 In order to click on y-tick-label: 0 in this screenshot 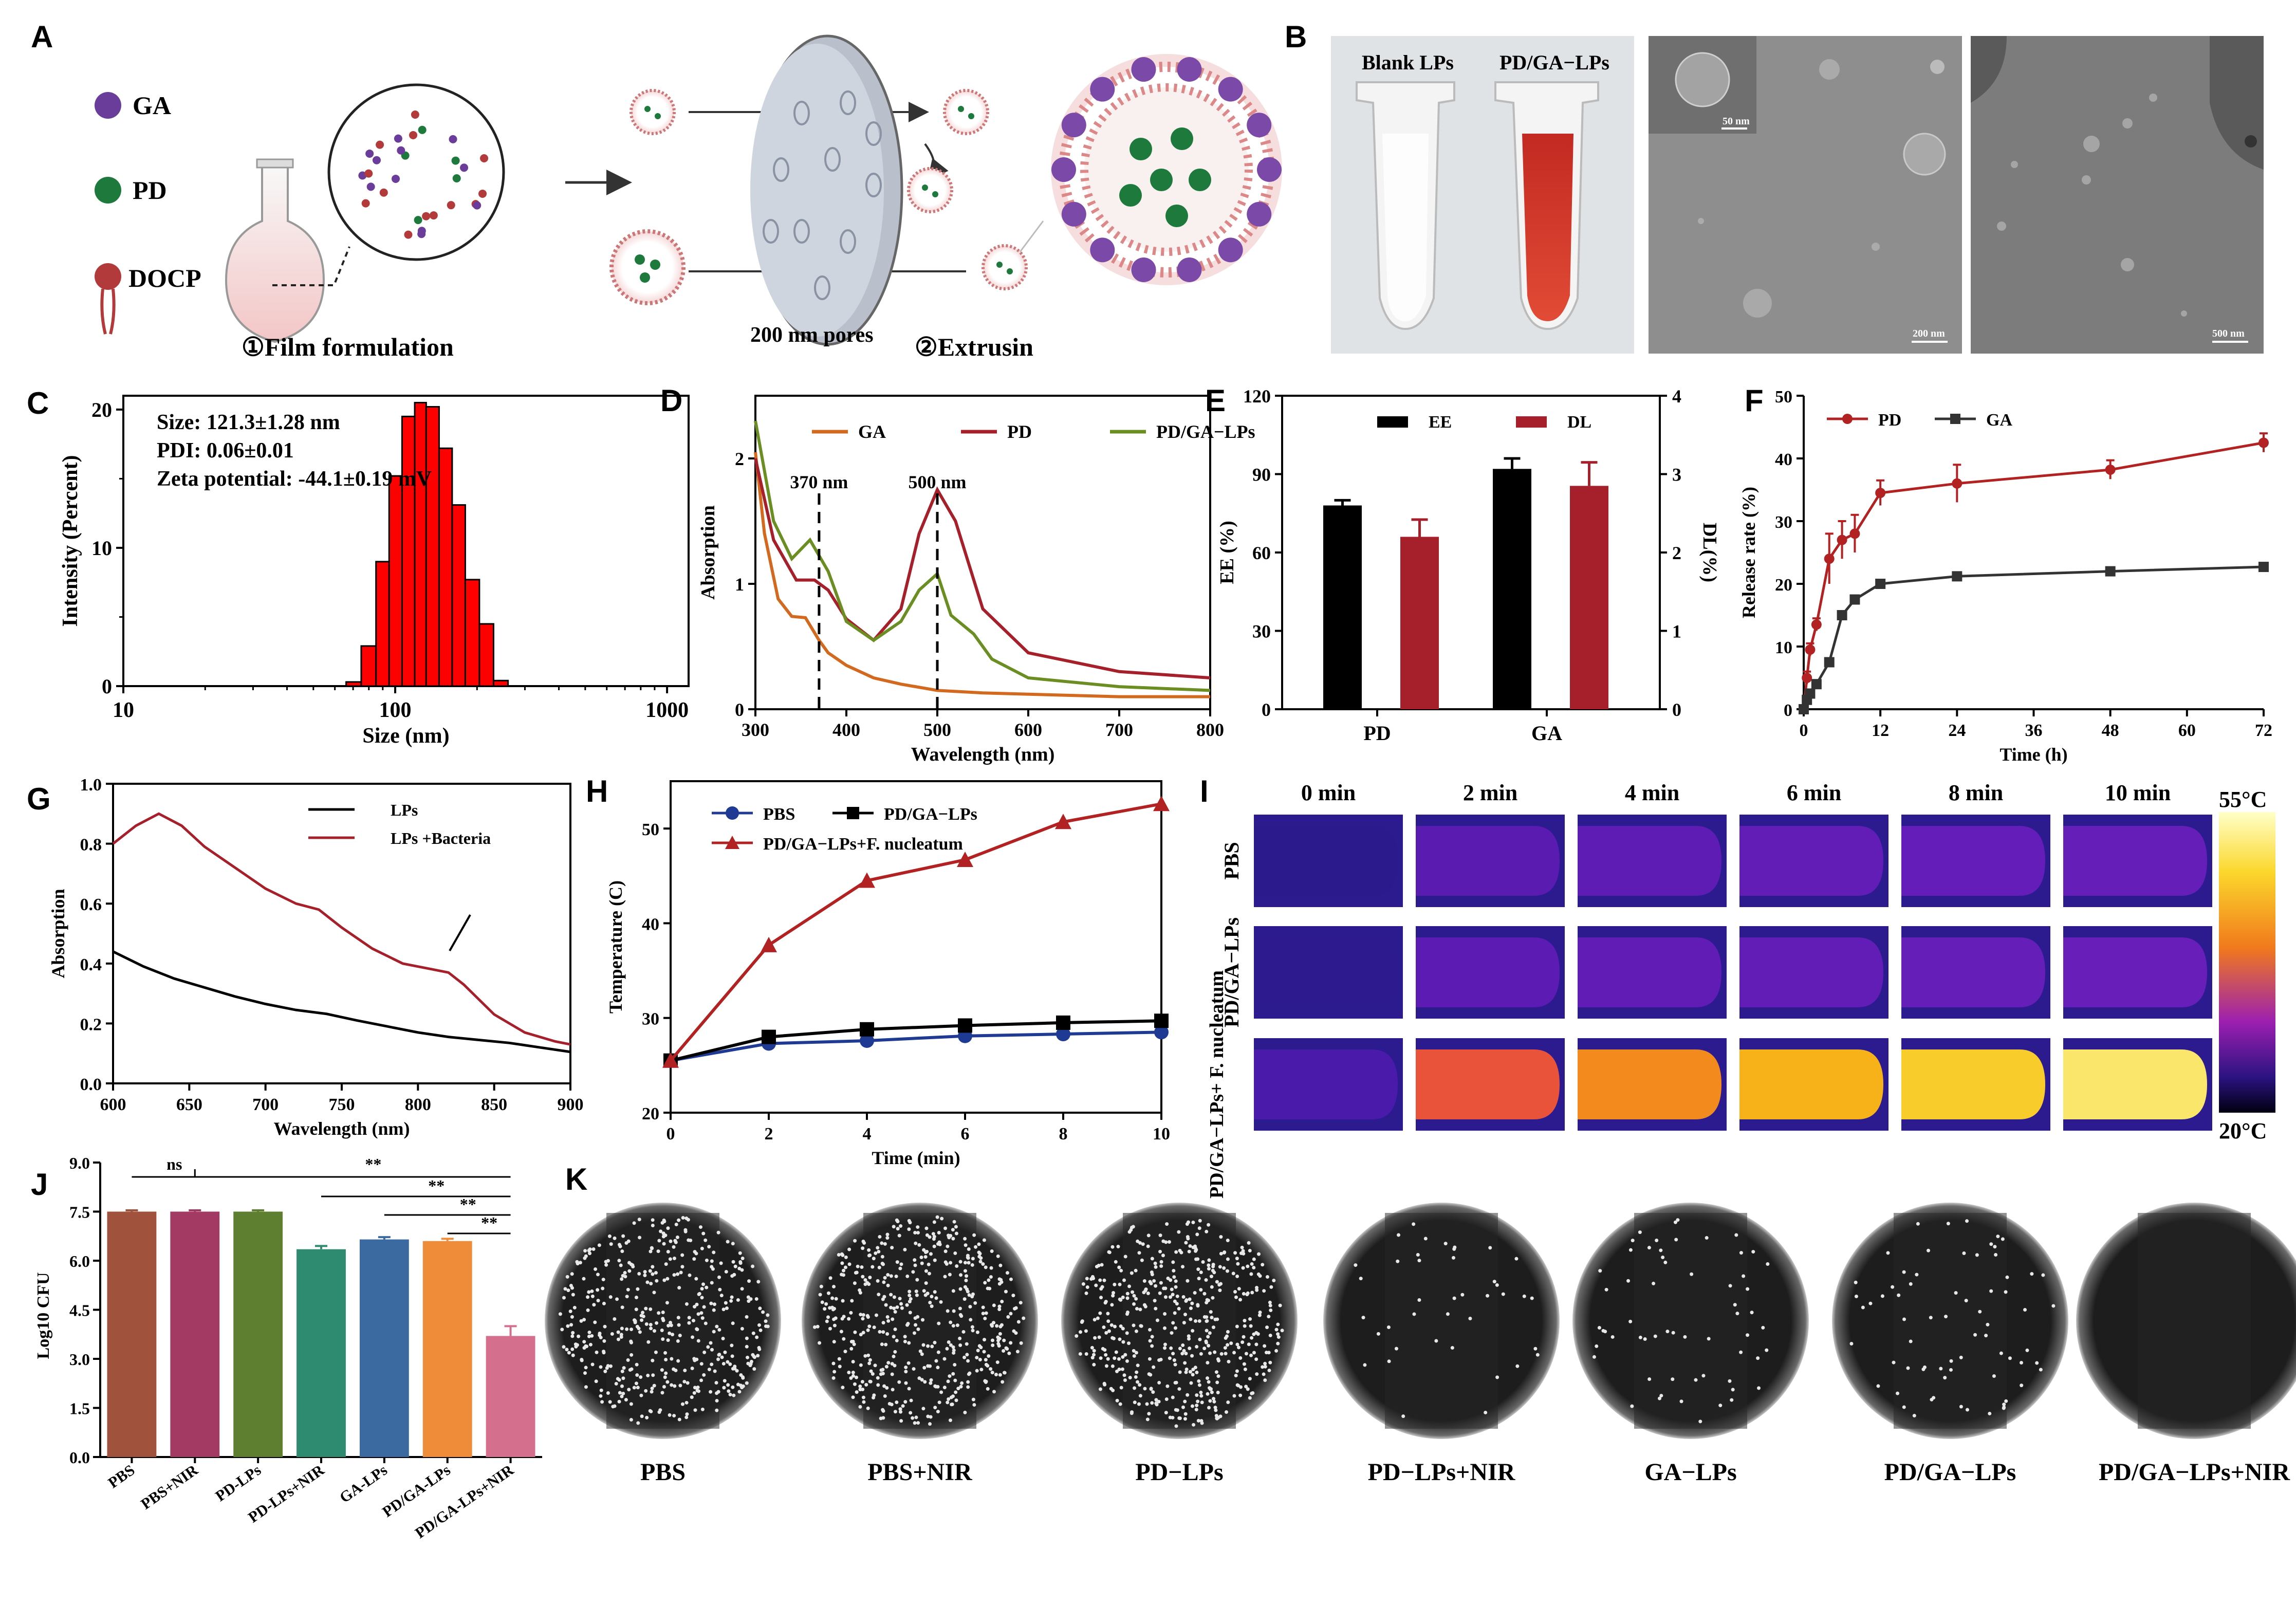, I will do `click(739, 709)`.